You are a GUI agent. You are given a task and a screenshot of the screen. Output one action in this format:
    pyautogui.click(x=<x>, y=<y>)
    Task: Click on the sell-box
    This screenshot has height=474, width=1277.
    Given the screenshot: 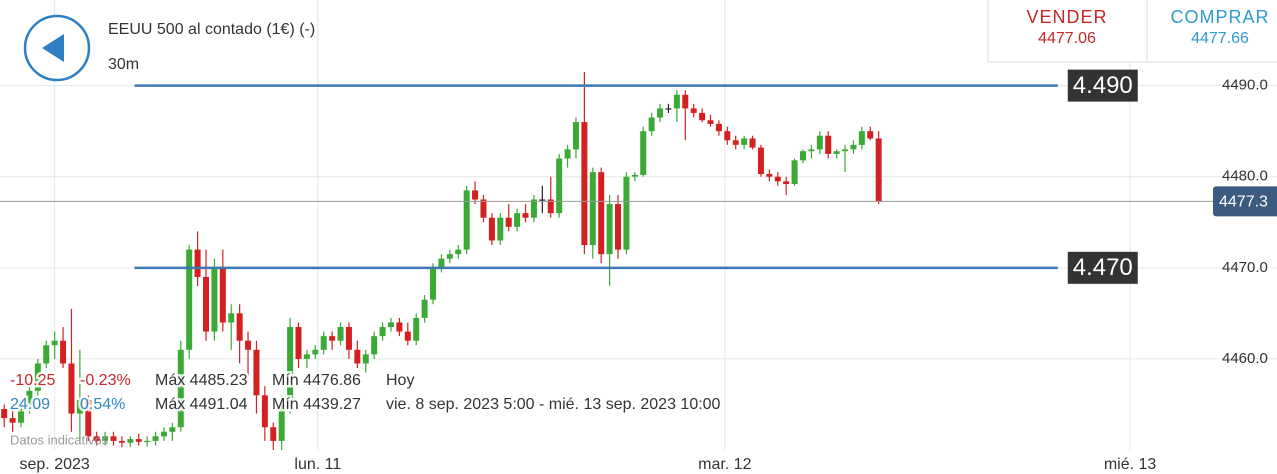 What is the action you would take?
    pyautogui.click(x=1067, y=31)
    